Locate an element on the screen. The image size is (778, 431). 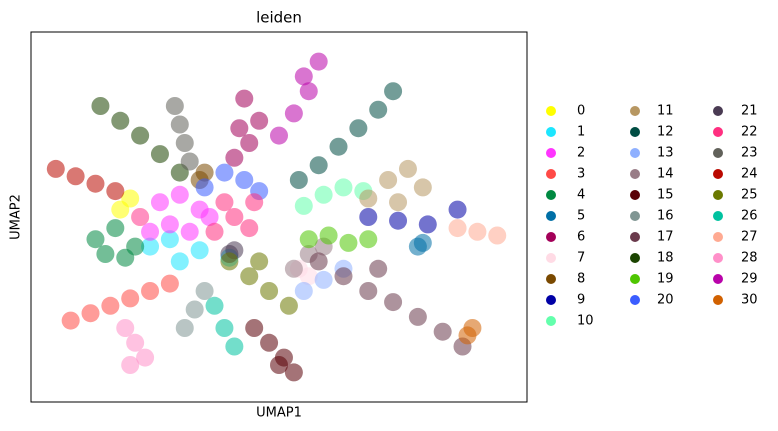
legend-label: 11 is located at coordinates (665, 111).